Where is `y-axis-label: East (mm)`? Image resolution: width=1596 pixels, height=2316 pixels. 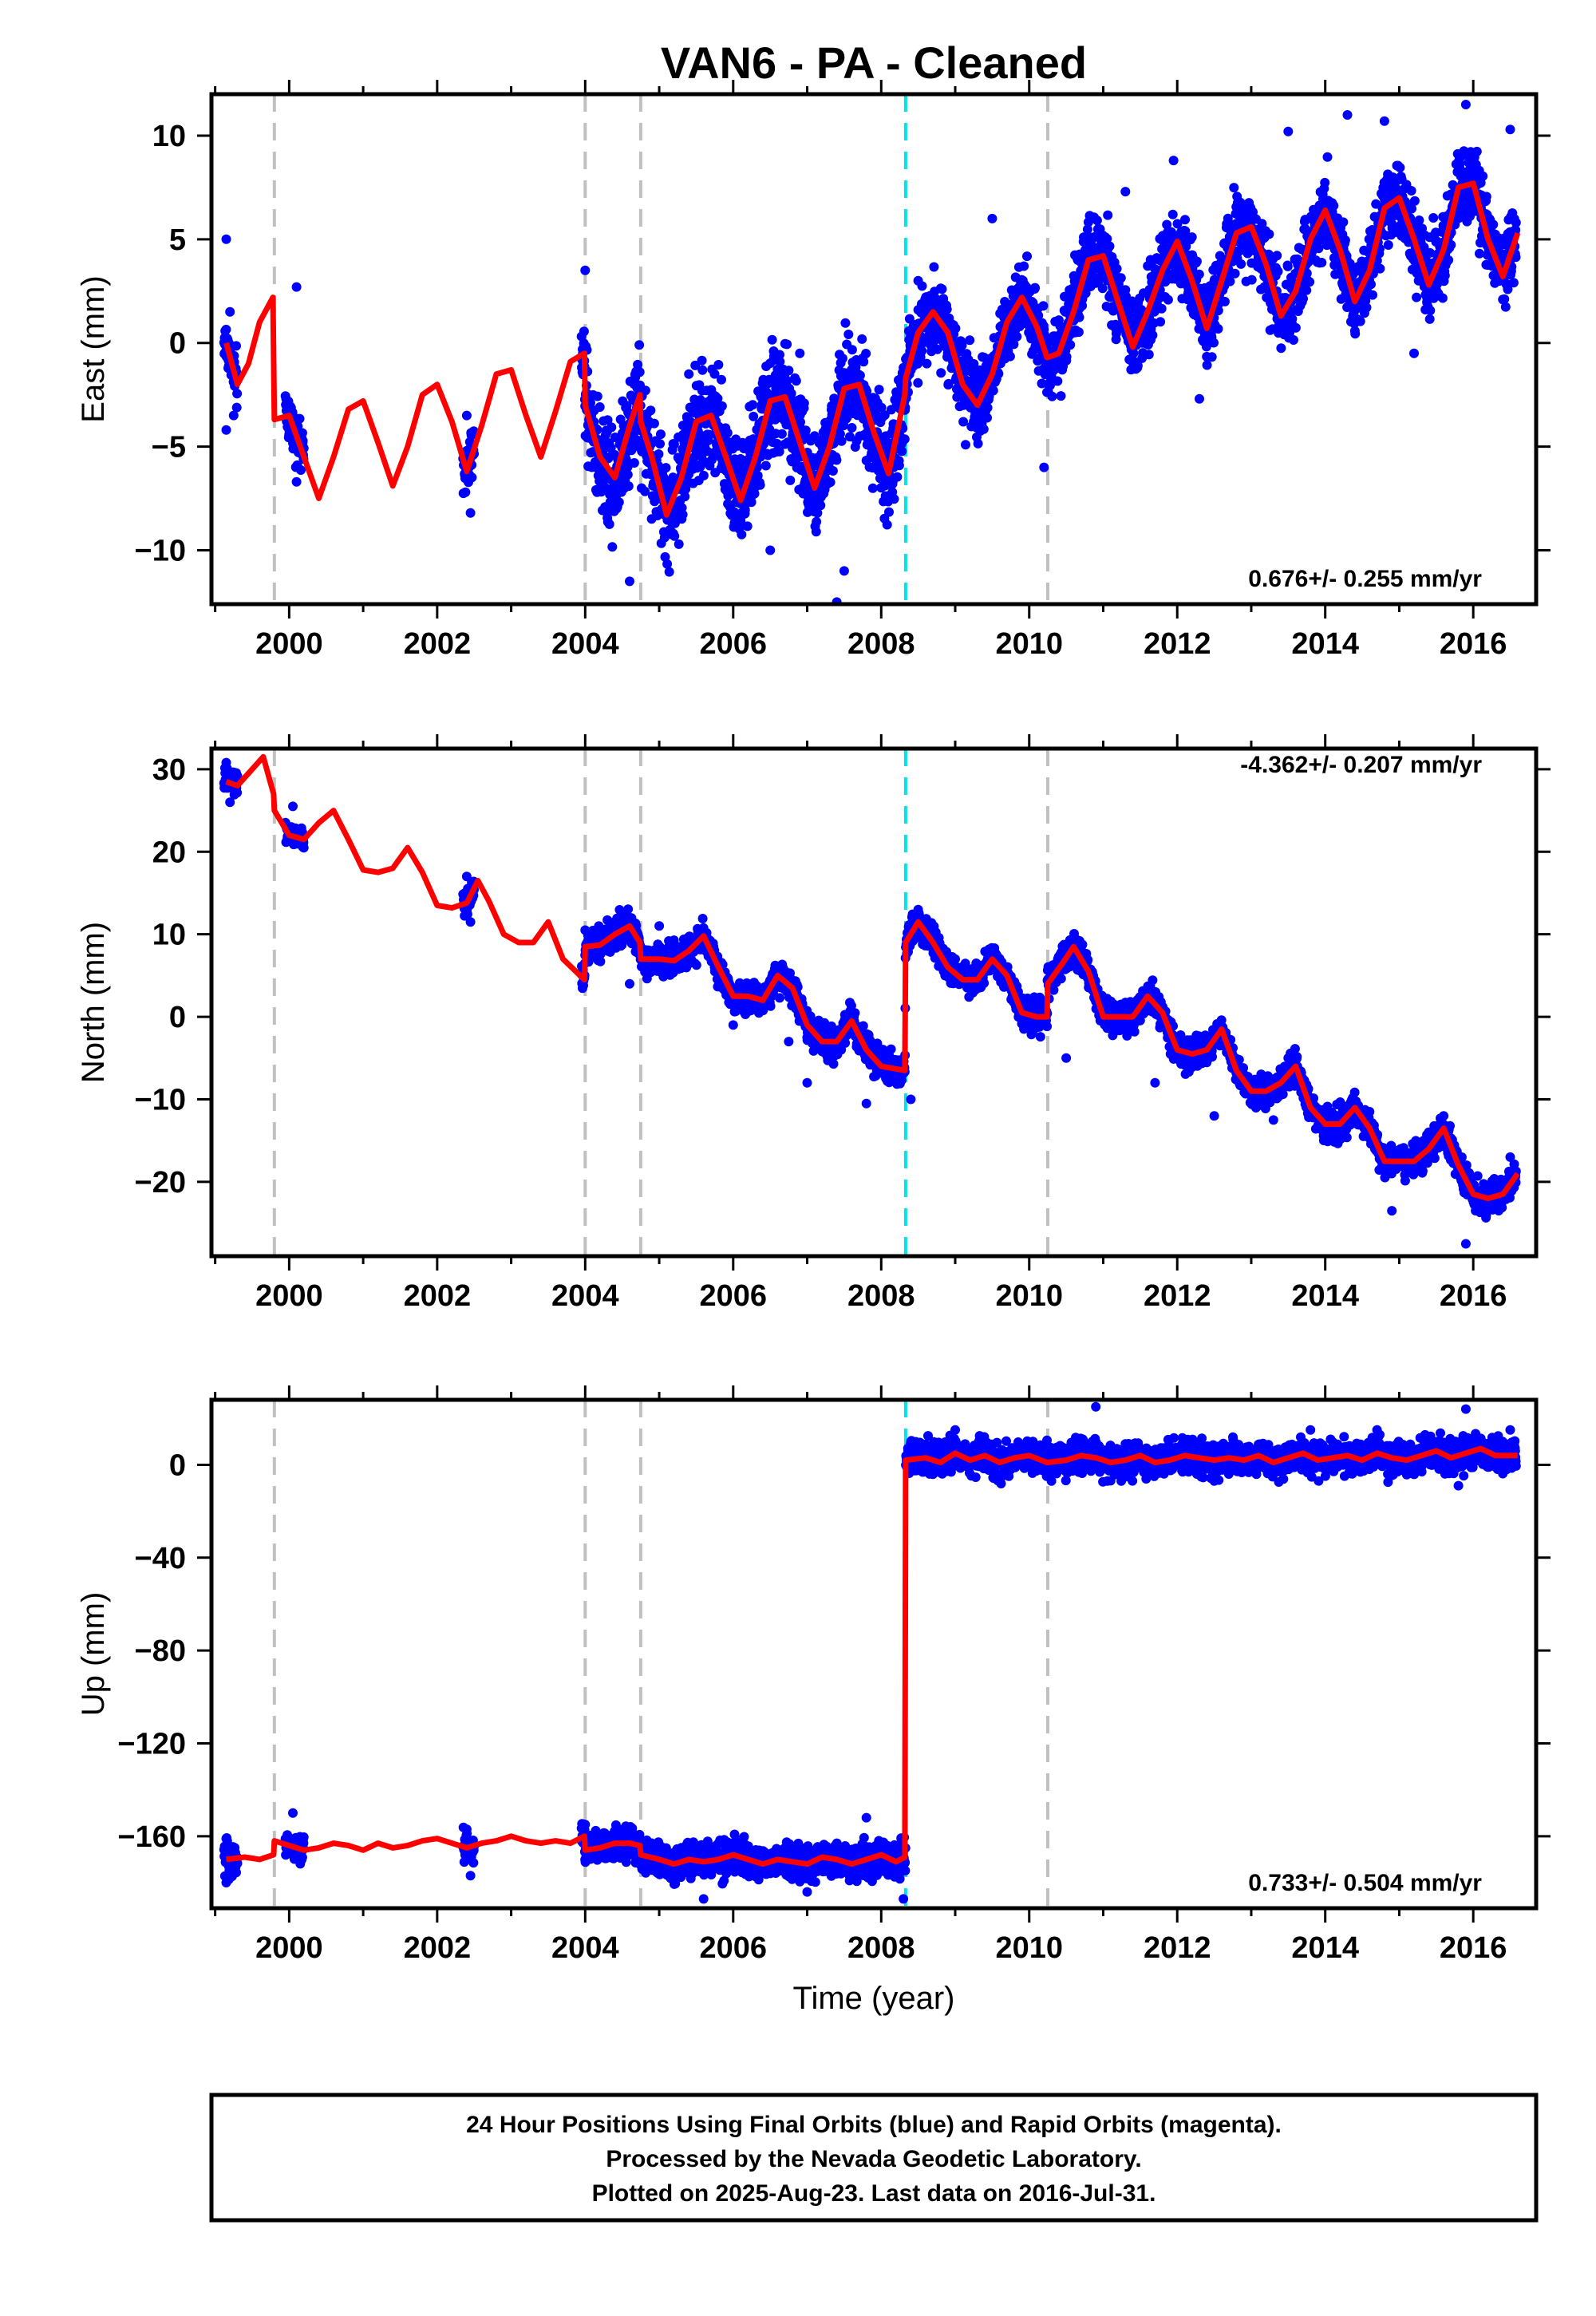 y-axis-label: East (mm) is located at coordinates (93, 348).